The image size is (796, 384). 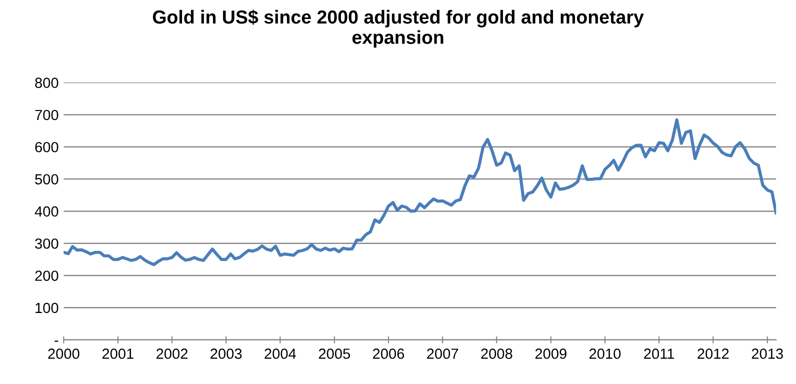 What do you see at coordinates (46, 275) in the screenshot?
I see `y-tick-label: 200` at bounding box center [46, 275].